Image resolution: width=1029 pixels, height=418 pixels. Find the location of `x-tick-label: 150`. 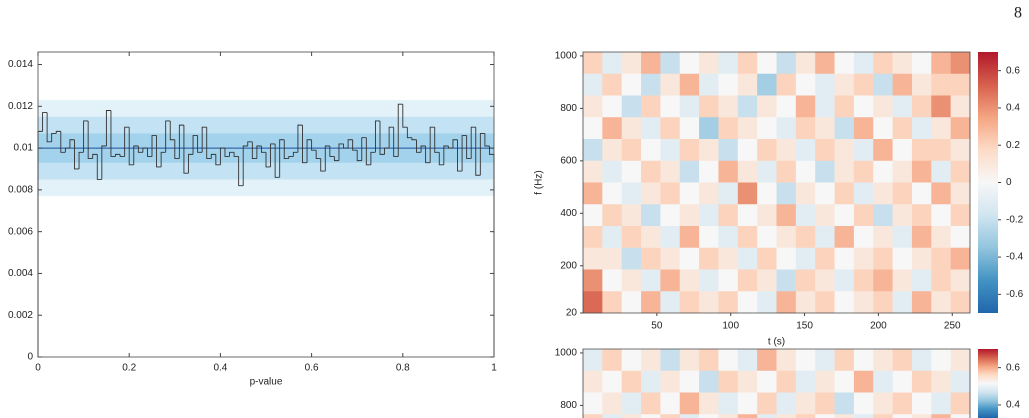

x-tick-label: 150 is located at coordinates (804, 326).